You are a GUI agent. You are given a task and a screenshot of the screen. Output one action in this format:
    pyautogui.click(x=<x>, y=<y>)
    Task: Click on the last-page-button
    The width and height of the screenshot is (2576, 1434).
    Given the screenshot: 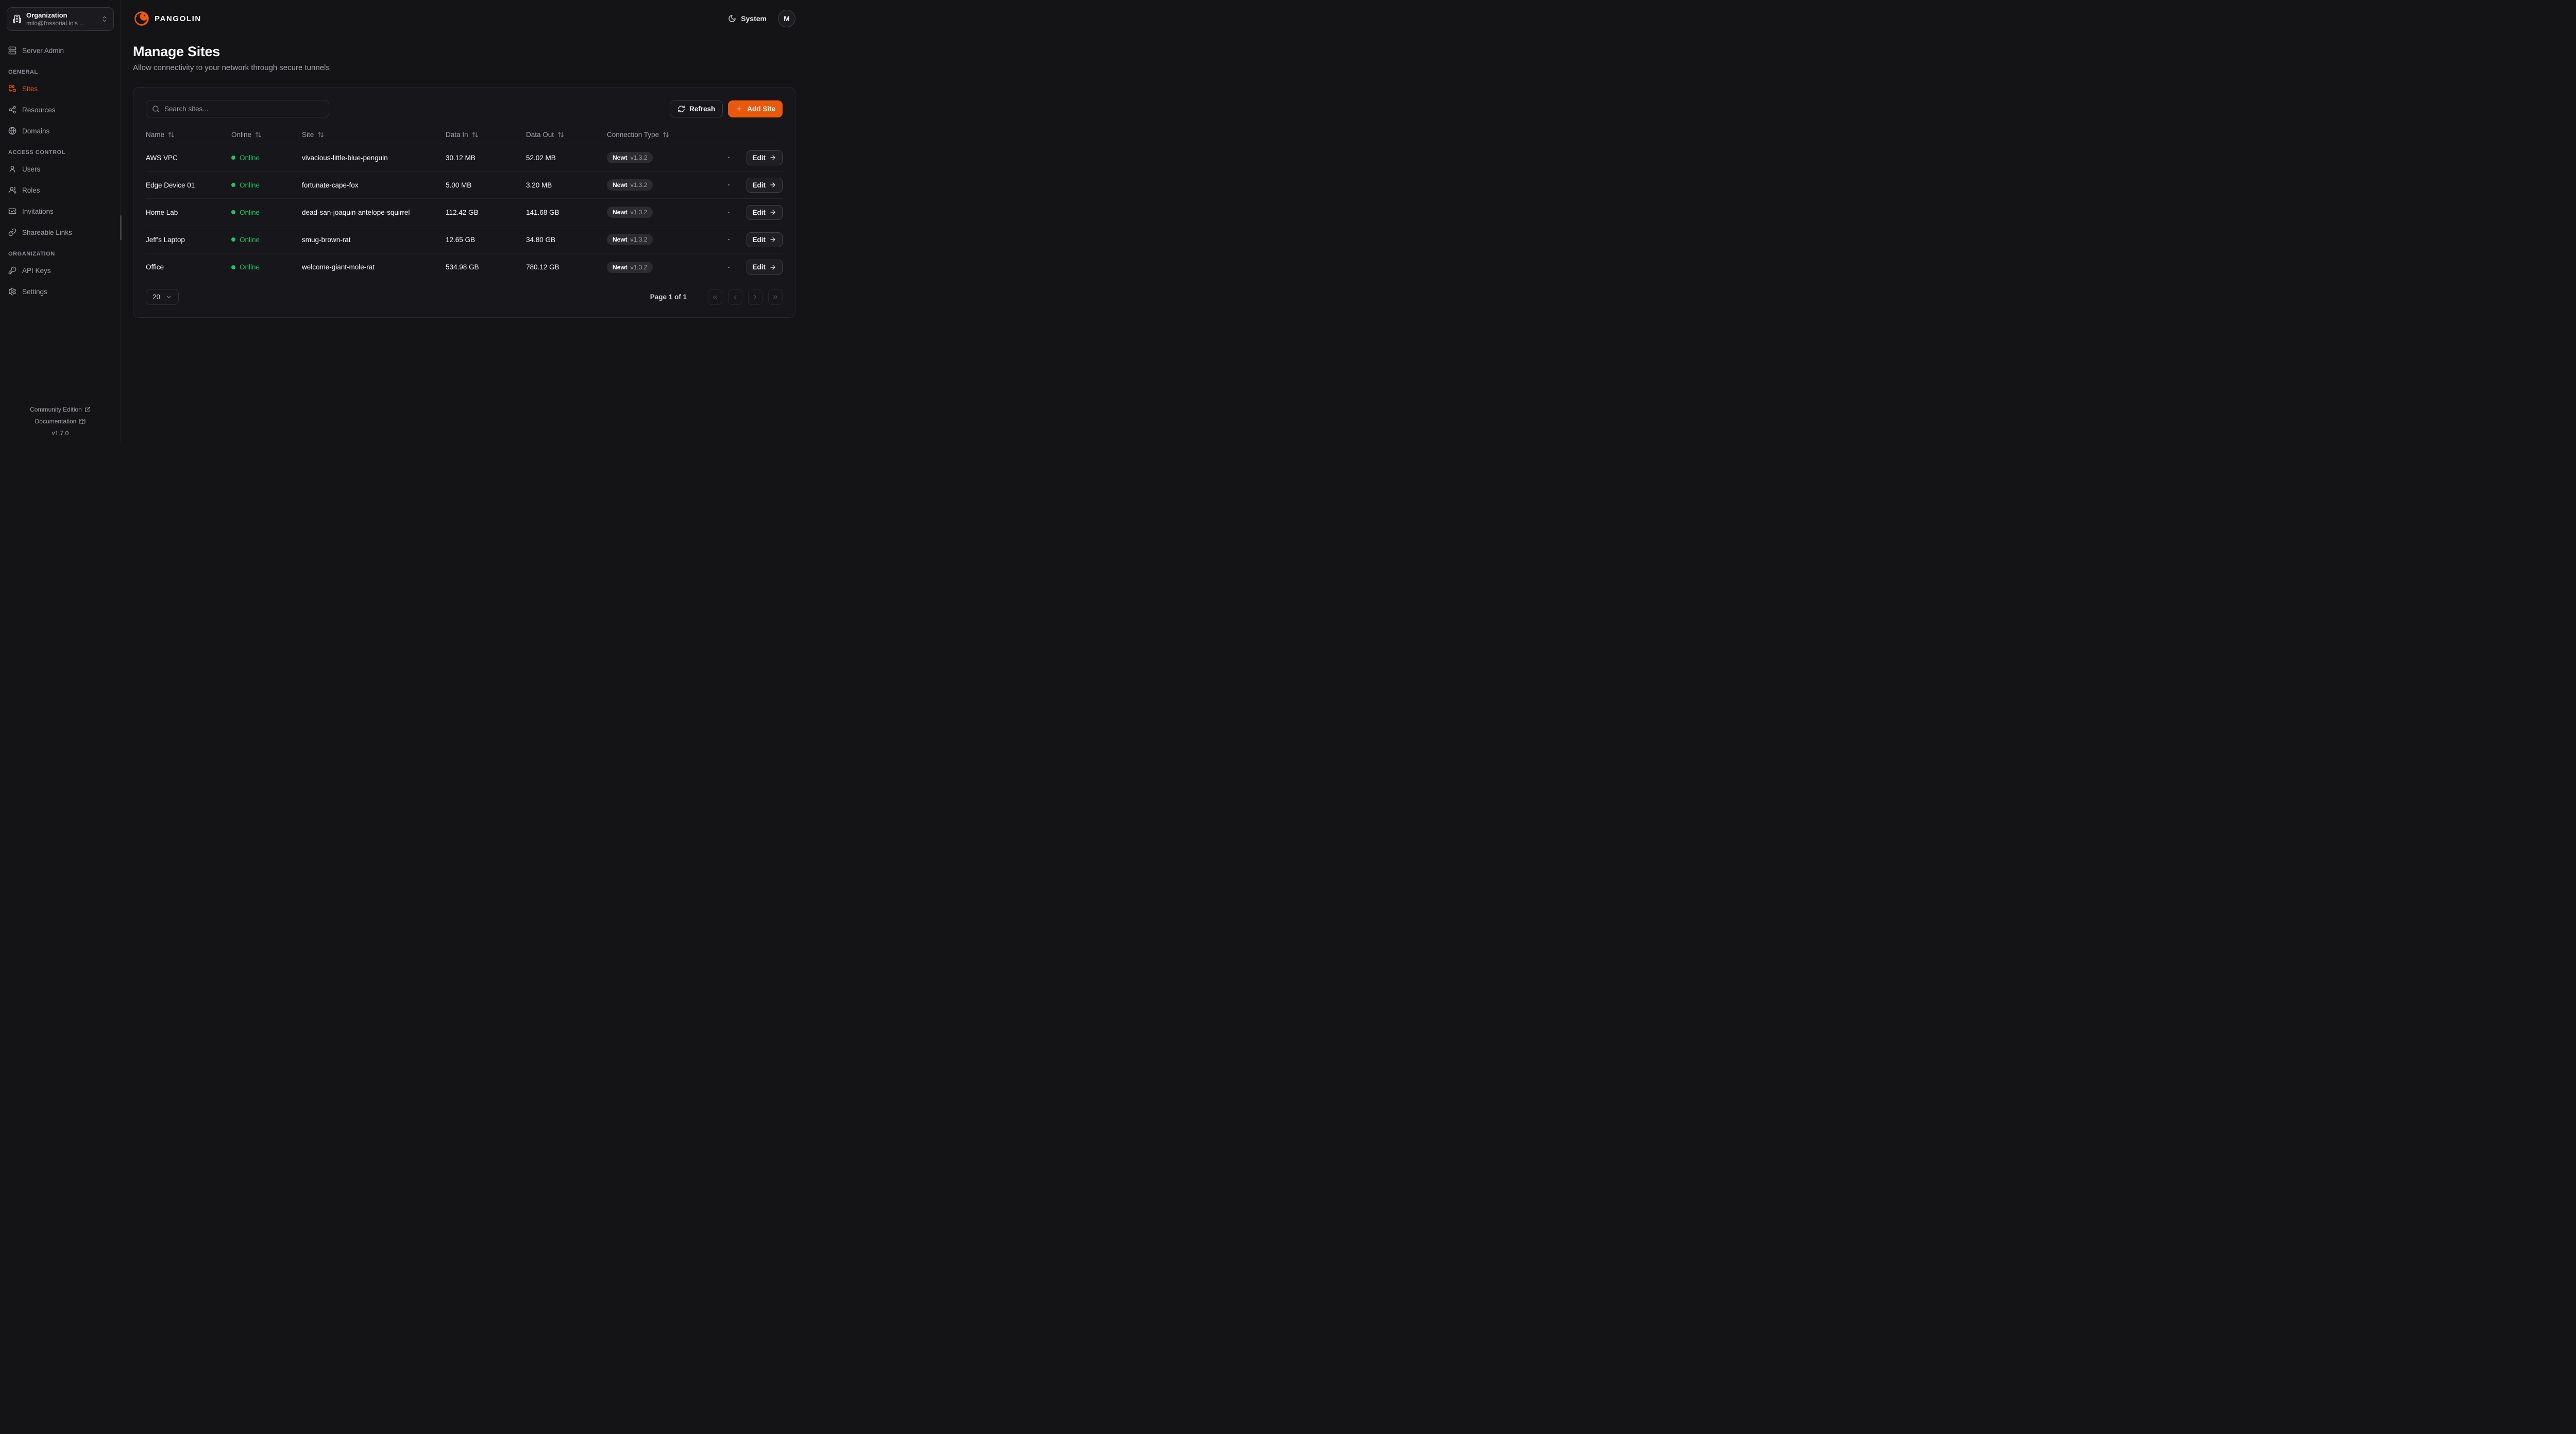 What is the action you would take?
    pyautogui.click(x=775, y=297)
    